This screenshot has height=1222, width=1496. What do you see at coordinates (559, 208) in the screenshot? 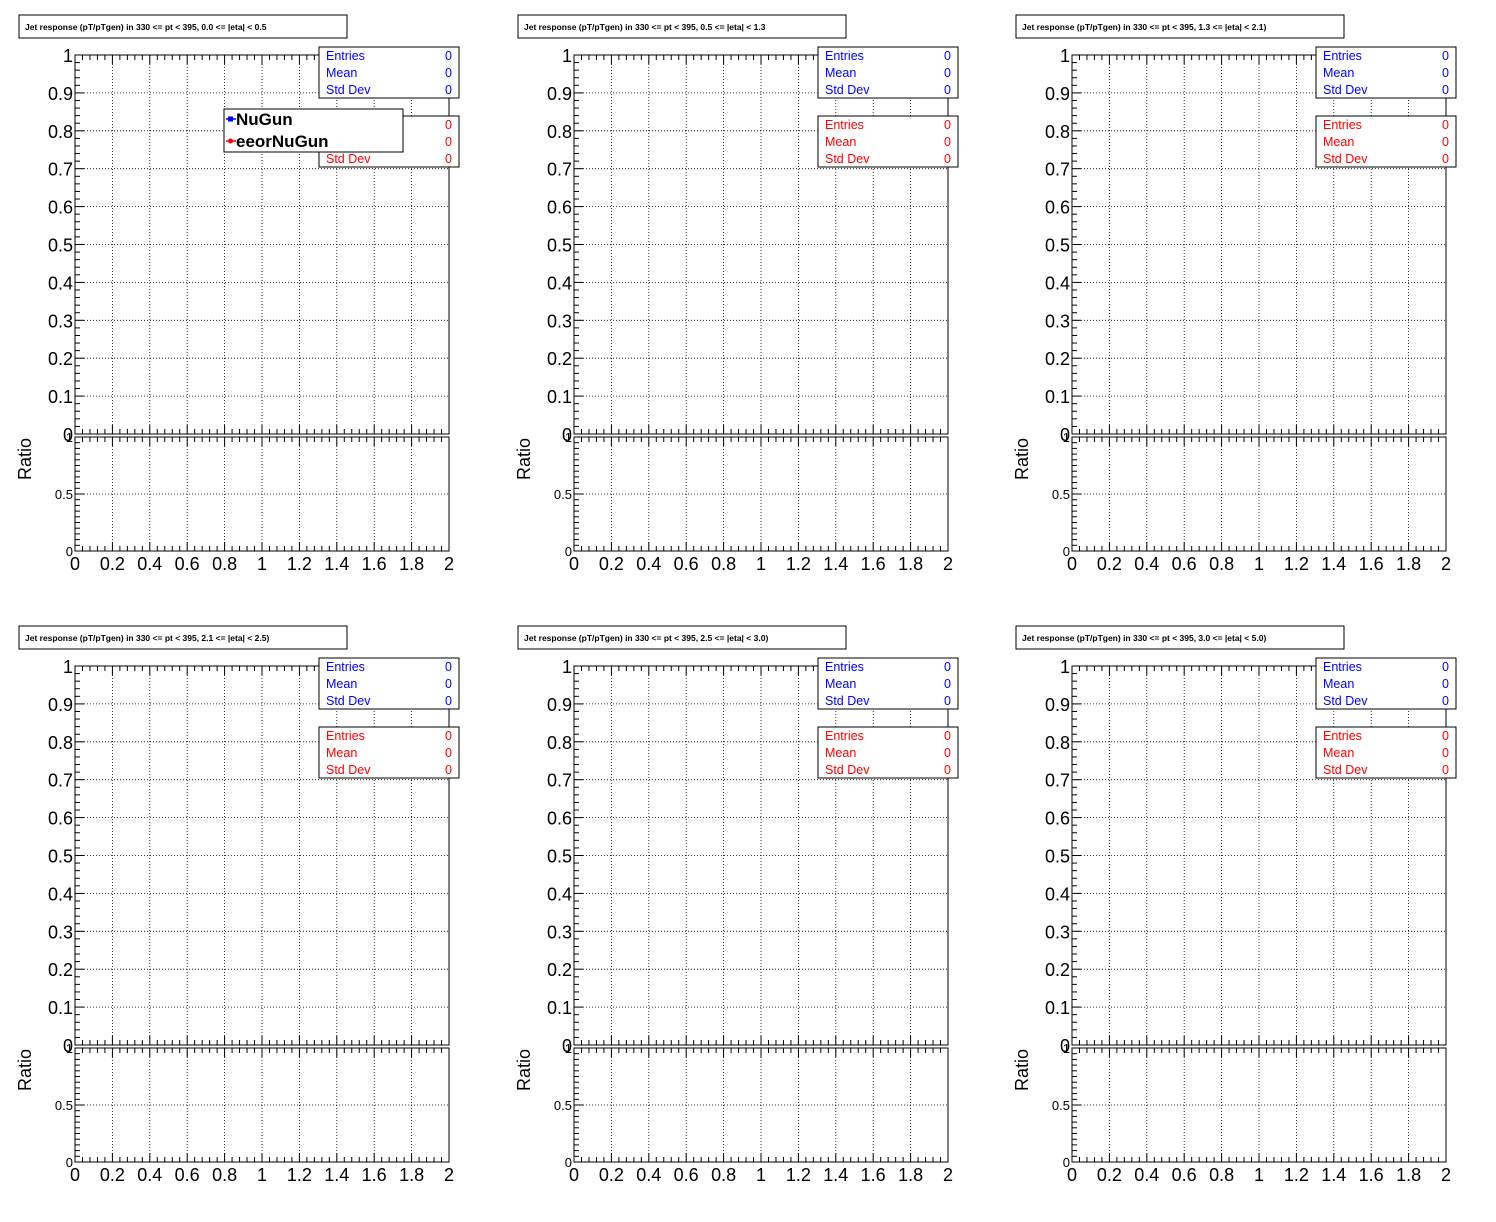
I see `y-tick-label: 0.6` at bounding box center [559, 208].